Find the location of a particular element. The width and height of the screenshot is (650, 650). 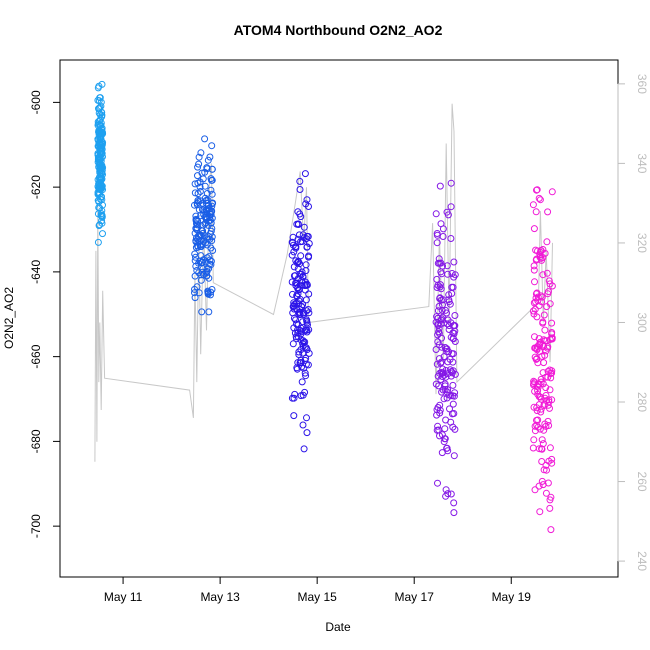

y-right-tick-label: 280 is located at coordinates (642, 402).